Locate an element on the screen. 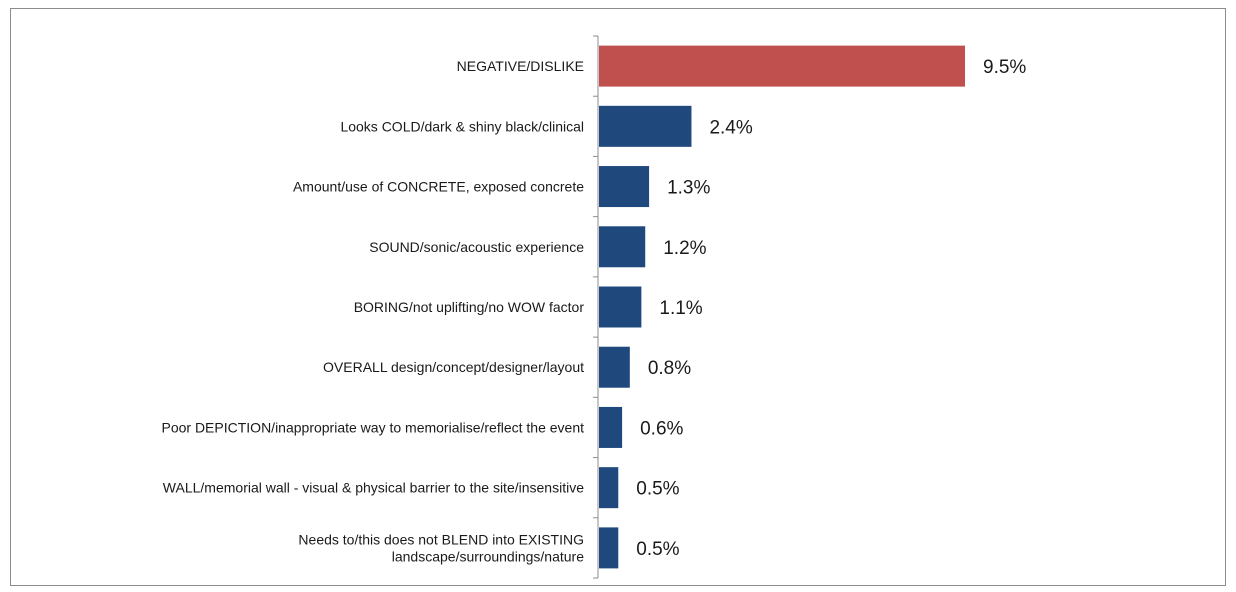 The image size is (1236, 592). category-label: OVERALL design/concept/designer/layout is located at coordinates (453, 367).